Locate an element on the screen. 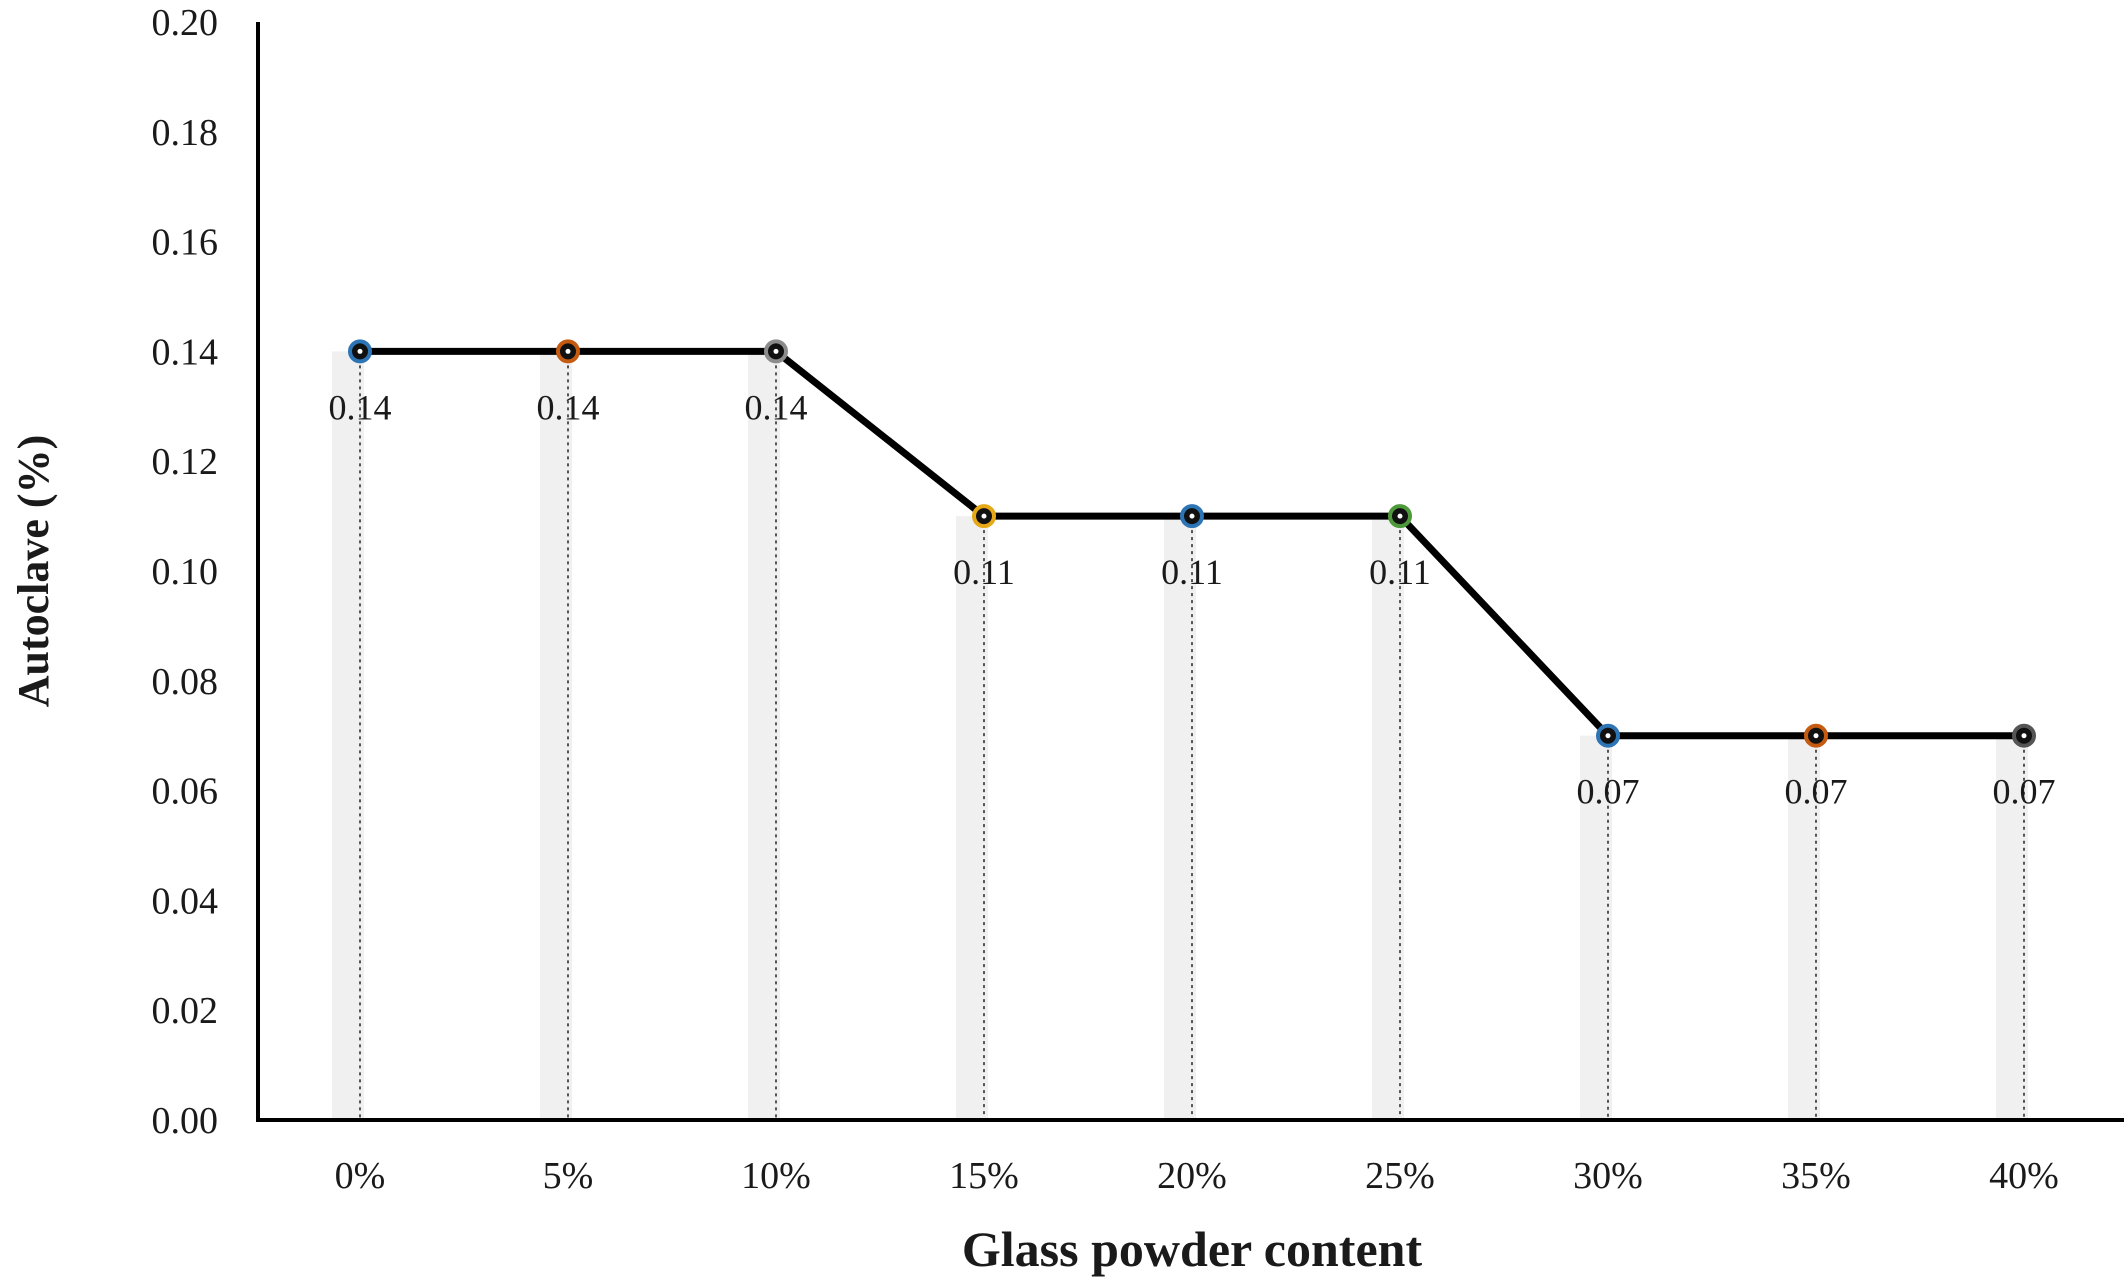 The width and height of the screenshot is (2128, 1286). x-tick-label: 15% is located at coordinates (984, 1176).